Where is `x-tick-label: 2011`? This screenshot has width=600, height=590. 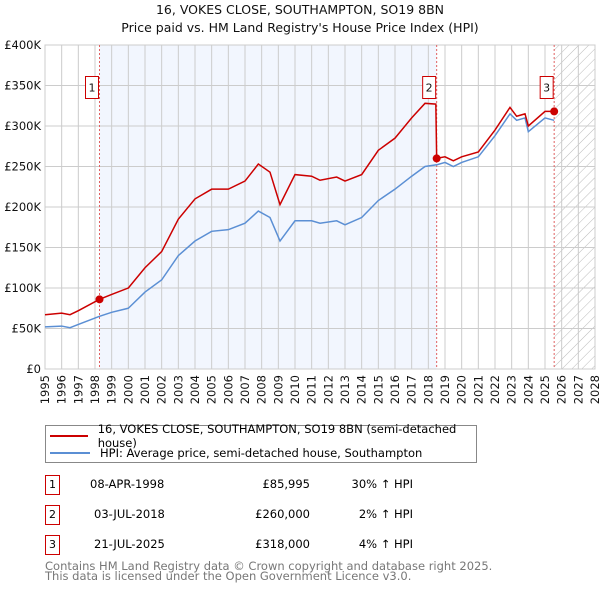
x-tick-label: 2011 is located at coordinates (312, 389).